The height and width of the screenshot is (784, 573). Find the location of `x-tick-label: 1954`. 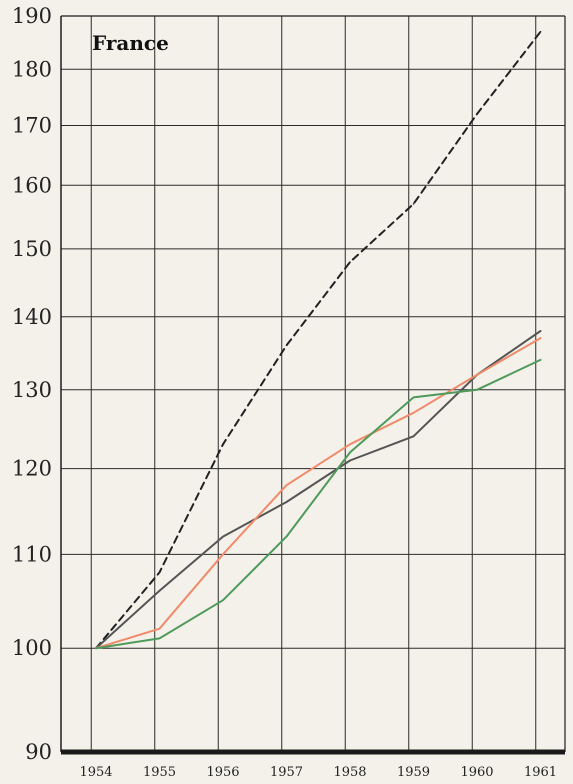

x-tick-label: 1954 is located at coordinates (95, 772).